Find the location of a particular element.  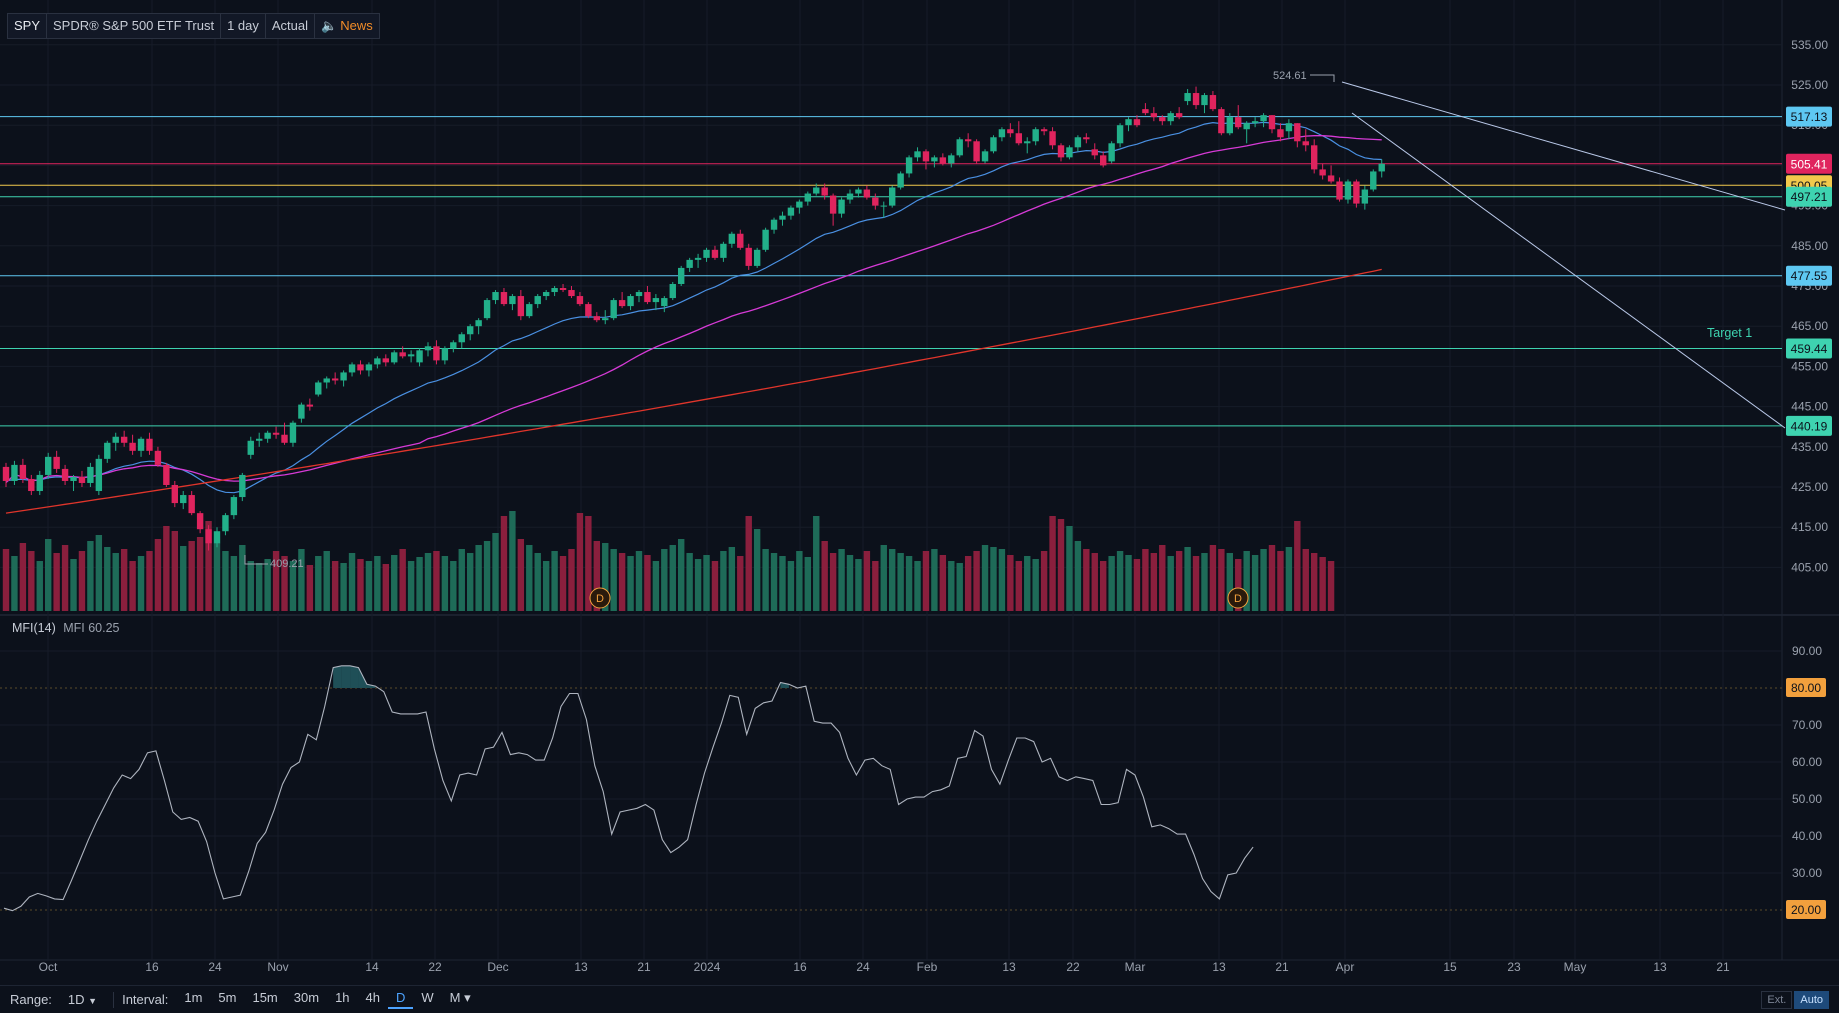

mfi-threshold-badge is located at coordinates (1806, 909).